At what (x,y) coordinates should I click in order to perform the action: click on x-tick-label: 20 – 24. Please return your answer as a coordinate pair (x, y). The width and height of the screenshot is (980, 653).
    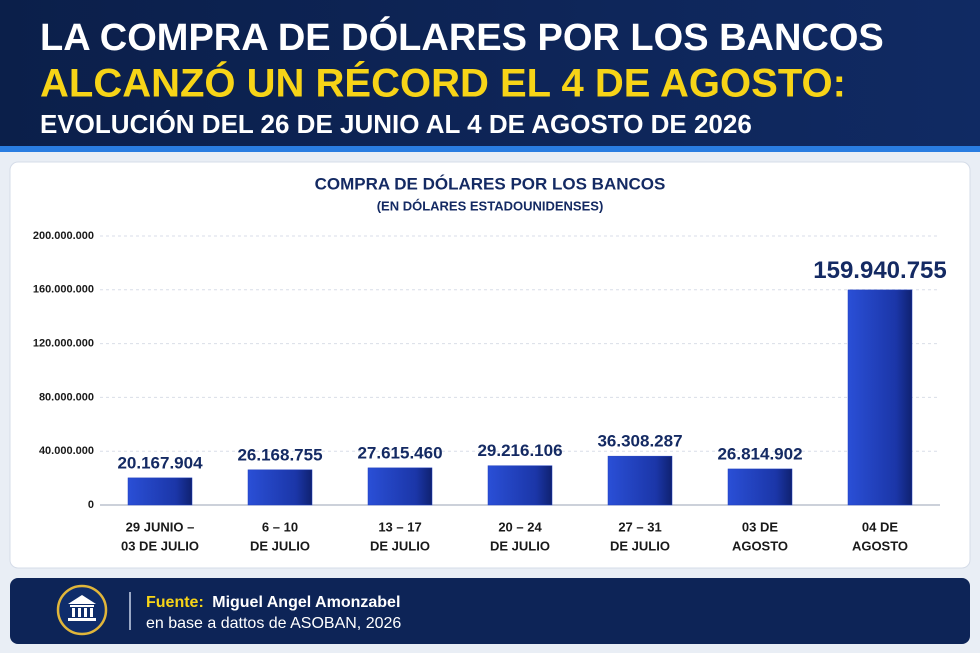
    Looking at the image, I should click on (520, 526).